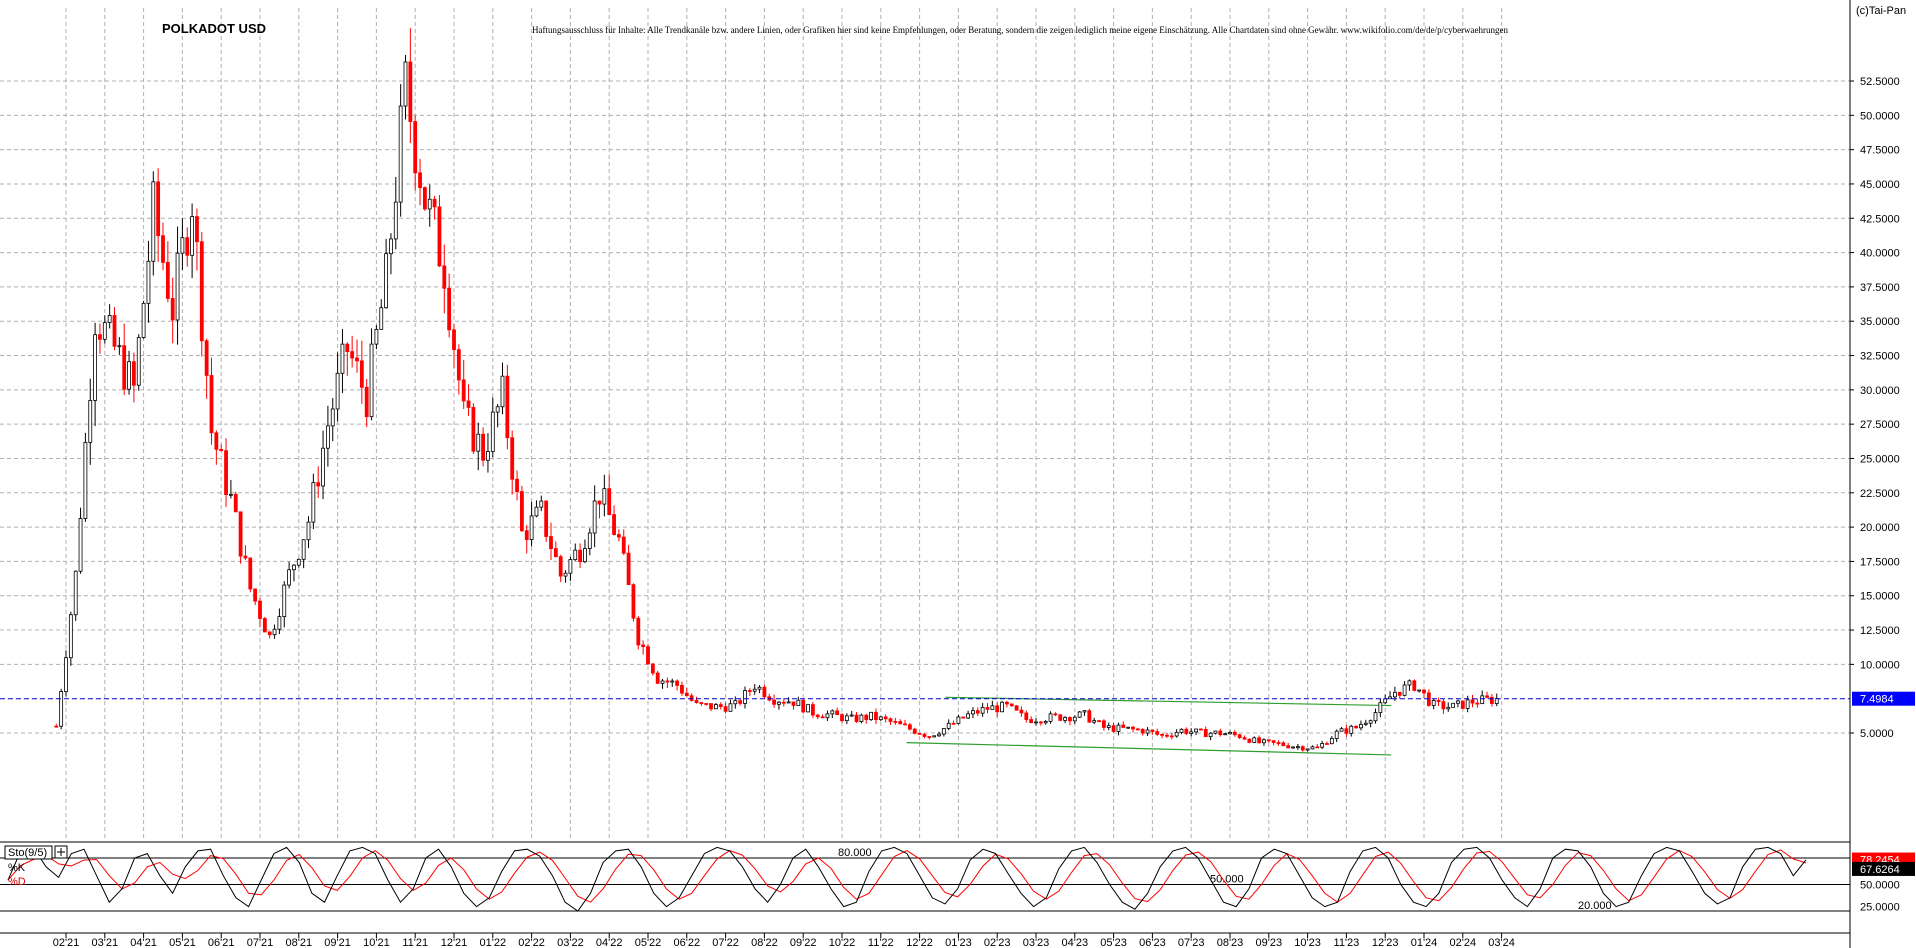 Image resolution: width=1916 pixels, height=948 pixels. Describe the element at coordinates (1230, 942) in the screenshot. I see `x-tick-label: 08'23` at that location.